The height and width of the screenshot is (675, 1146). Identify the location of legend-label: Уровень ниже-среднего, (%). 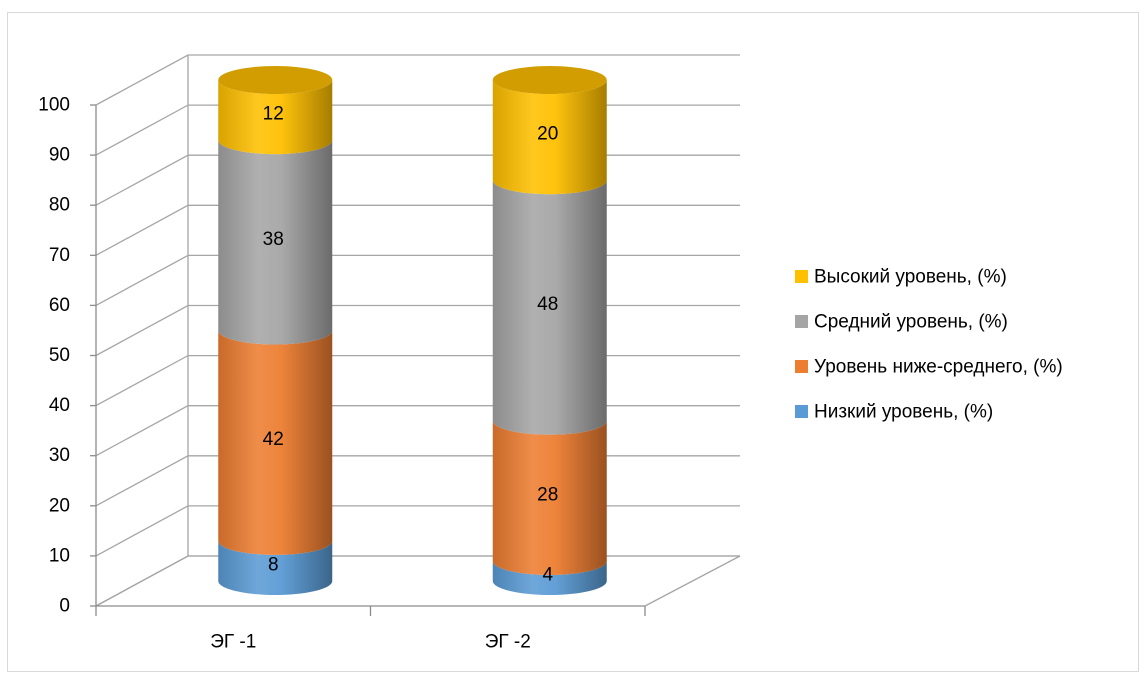
(938, 367).